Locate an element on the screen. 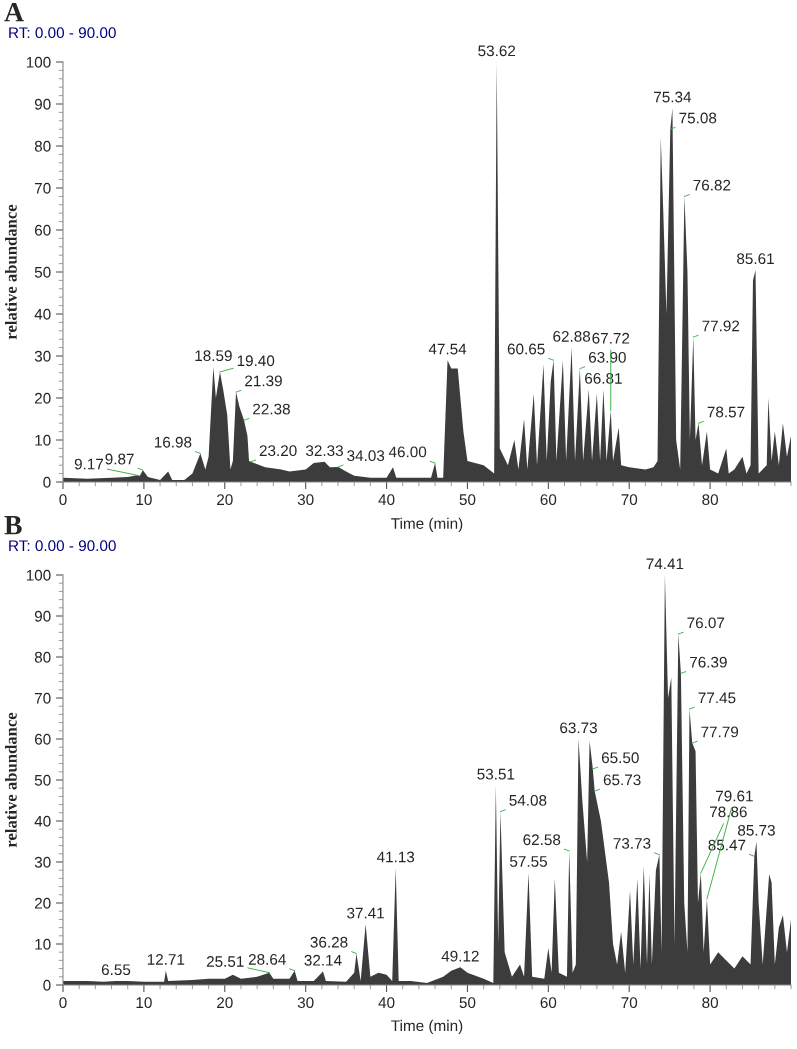  annotation: 63.73 is located at coordinates (578, 728).